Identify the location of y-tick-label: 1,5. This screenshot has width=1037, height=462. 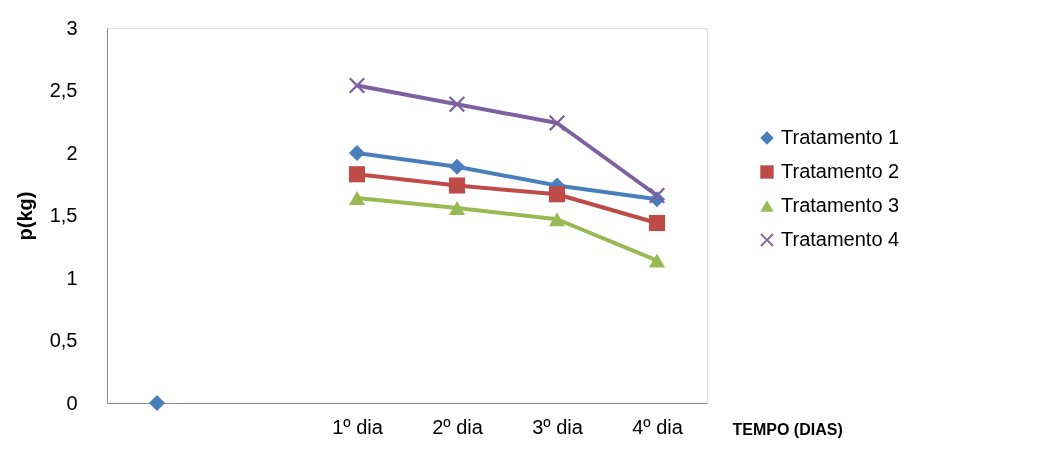
(63, 215).